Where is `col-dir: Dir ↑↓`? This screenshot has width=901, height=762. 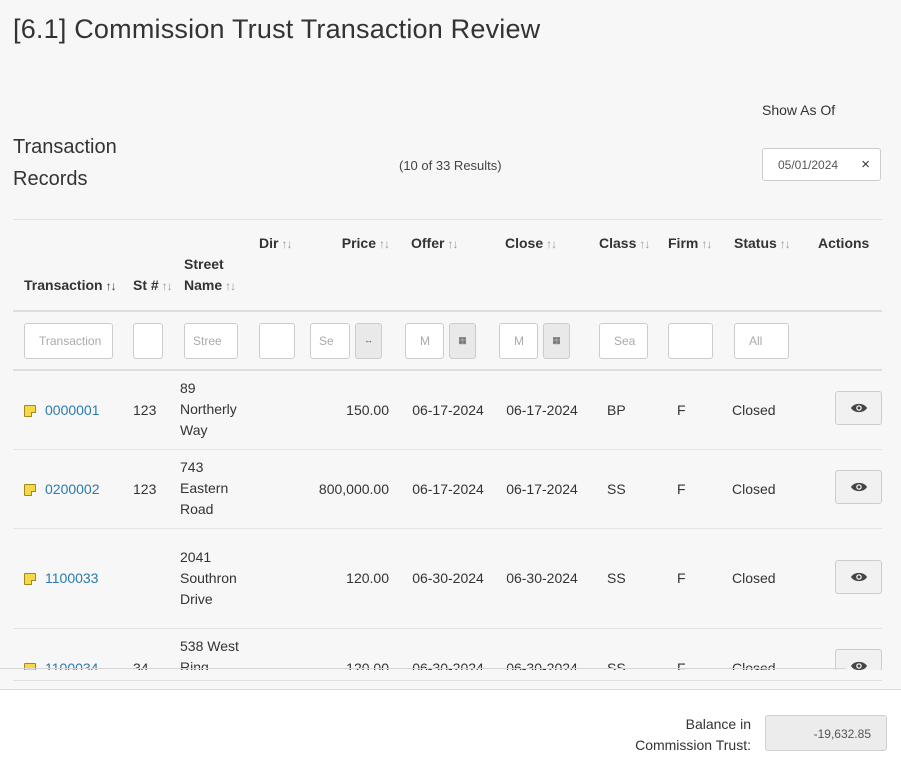
col-dir: Dir ↑↓ is located at coordinates (277, 266).